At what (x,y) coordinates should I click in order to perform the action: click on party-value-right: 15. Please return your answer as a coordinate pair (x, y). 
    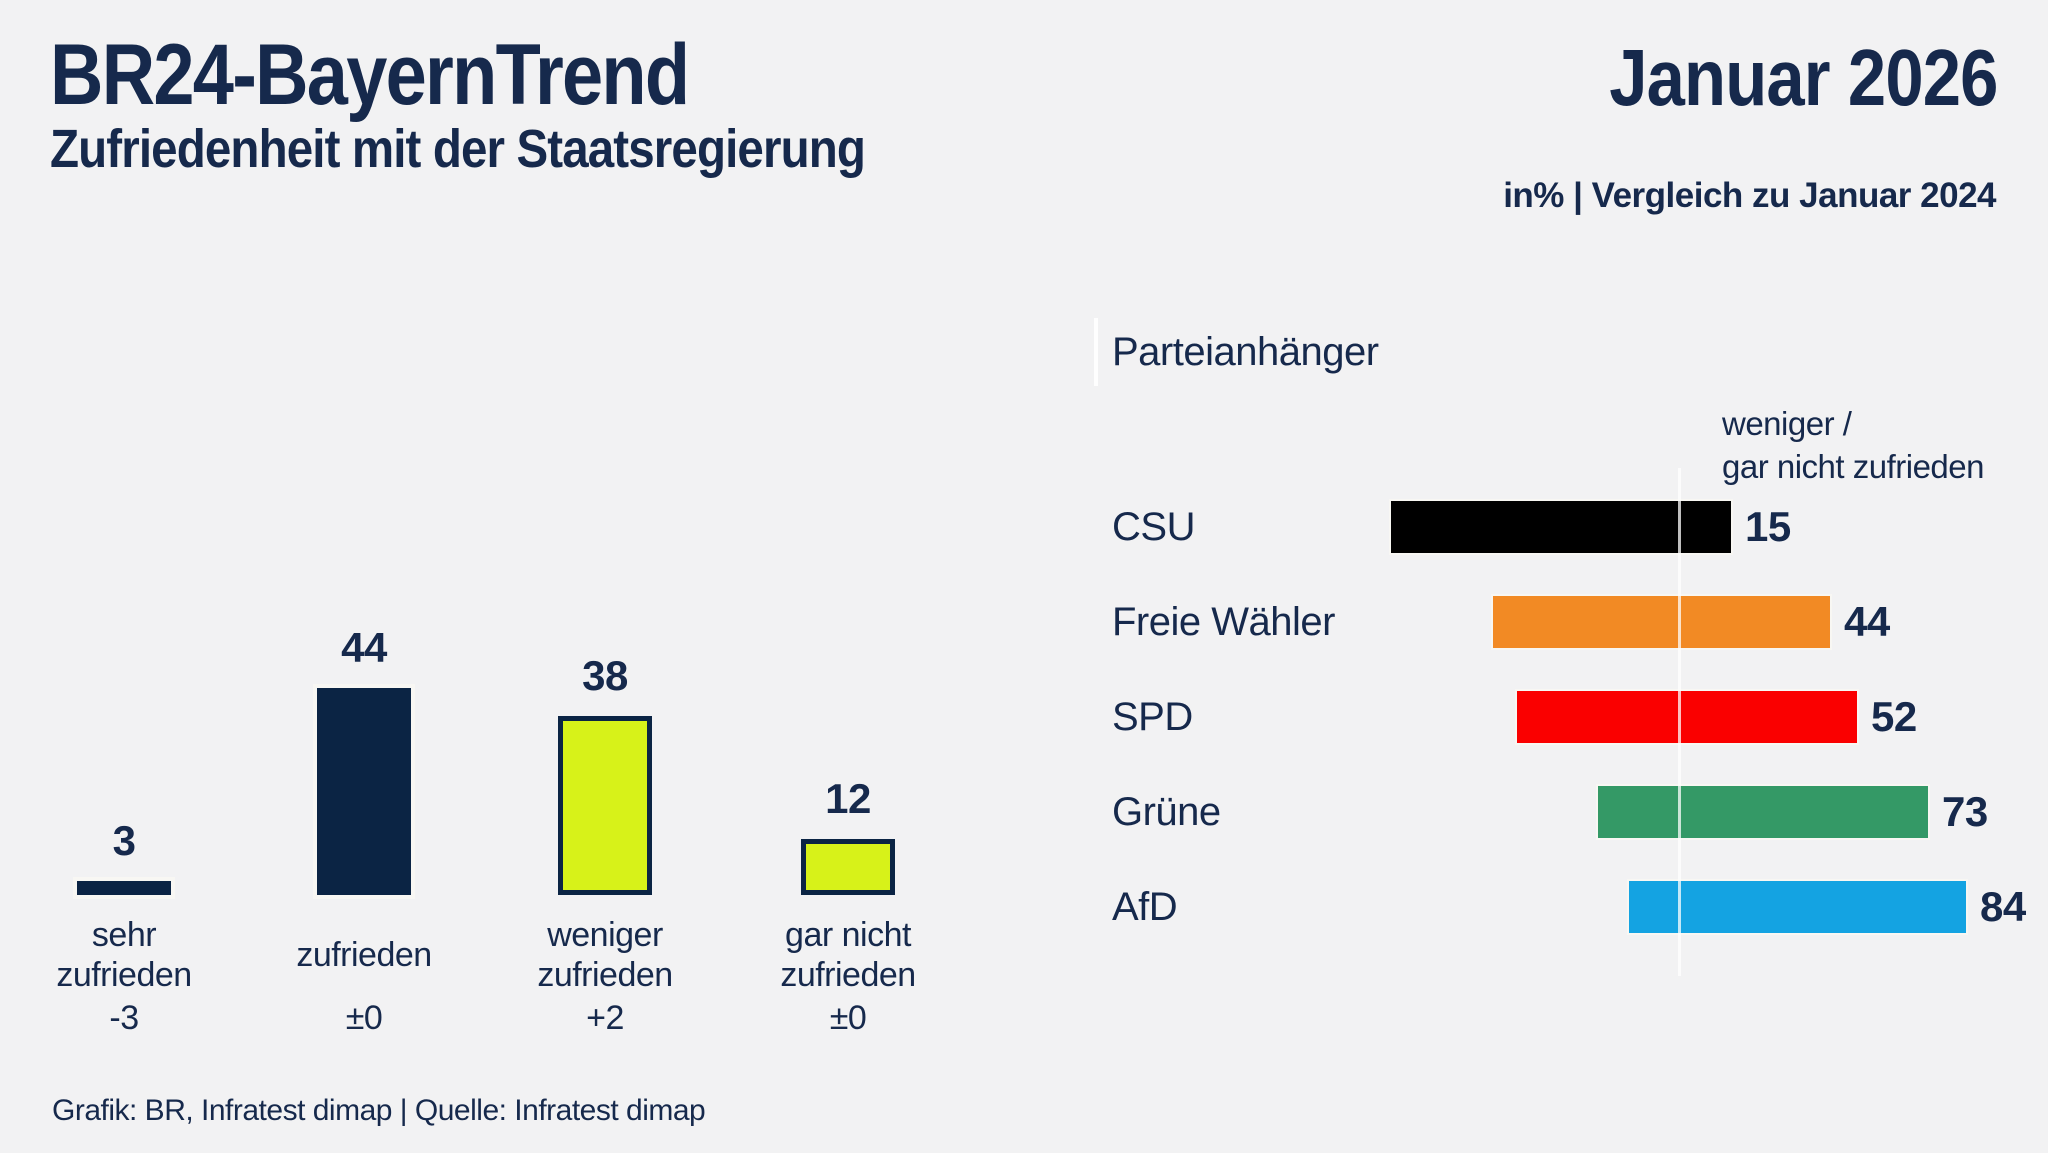
    Looking at the image, I should click on (1768, 526).